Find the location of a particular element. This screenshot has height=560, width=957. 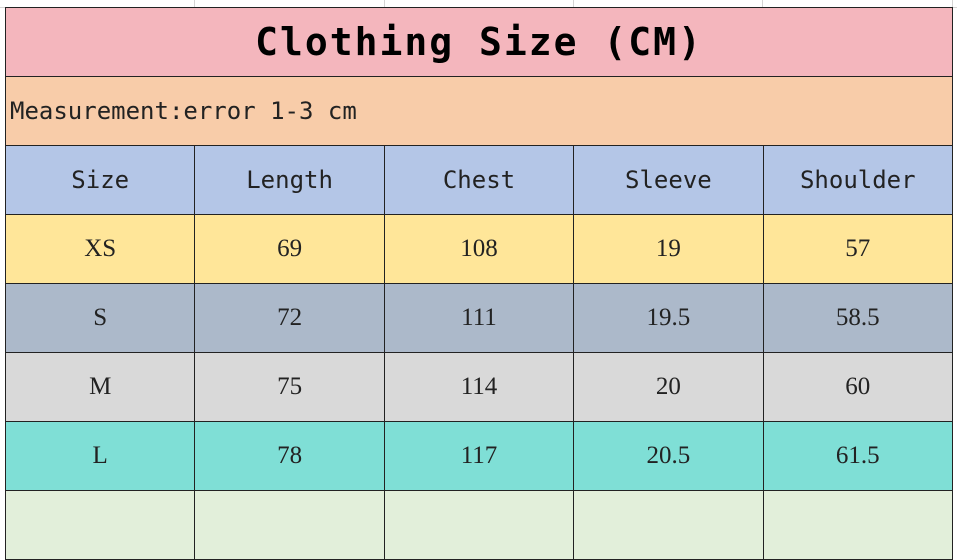

table-row: L 78 117 20.5 61.5 is located at coordinates (479, 456).